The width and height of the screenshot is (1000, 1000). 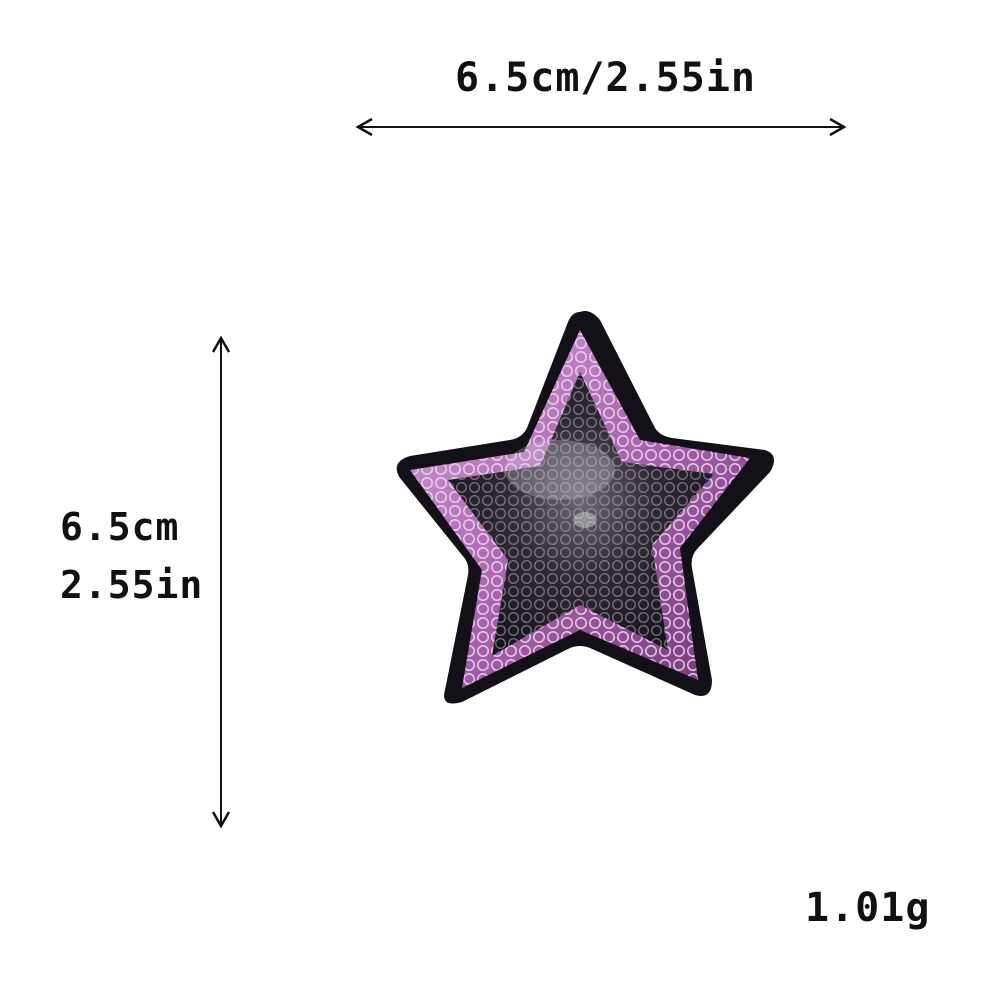 I want to click on double-headed-horizontal-arrow-icon, so click(x=601, y=127).